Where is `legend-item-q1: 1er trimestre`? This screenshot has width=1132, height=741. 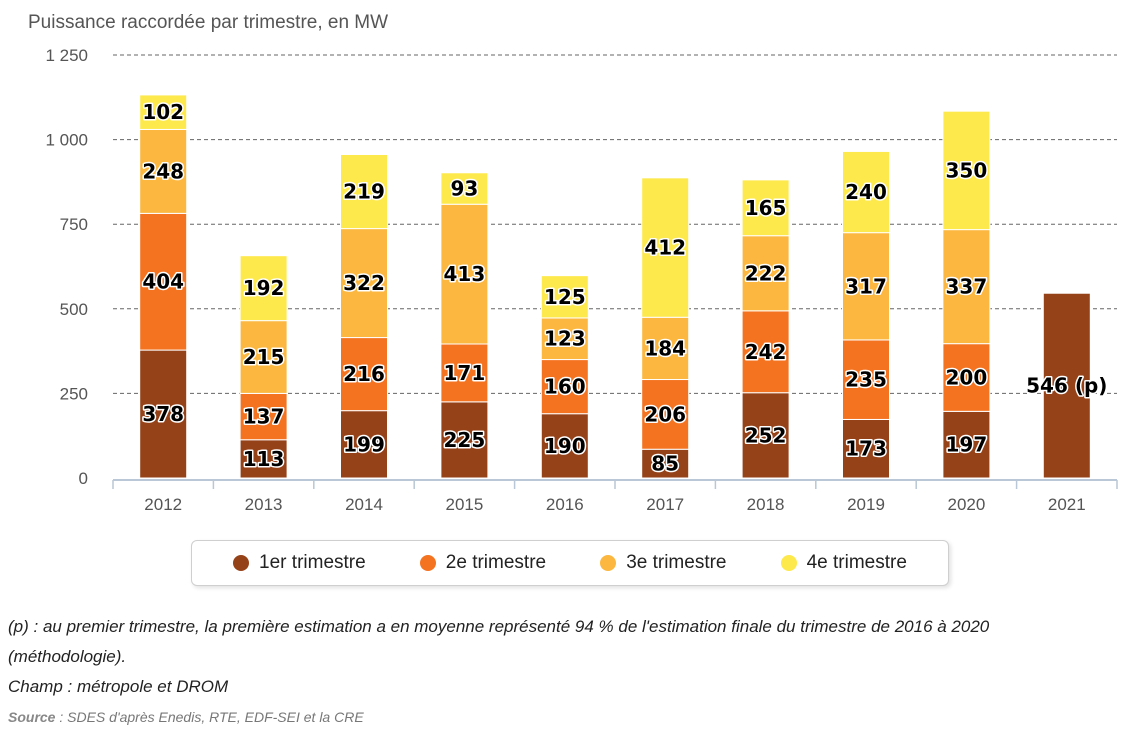 legend-item-q1: 1er trimestre is located at coordinates (299, 563).